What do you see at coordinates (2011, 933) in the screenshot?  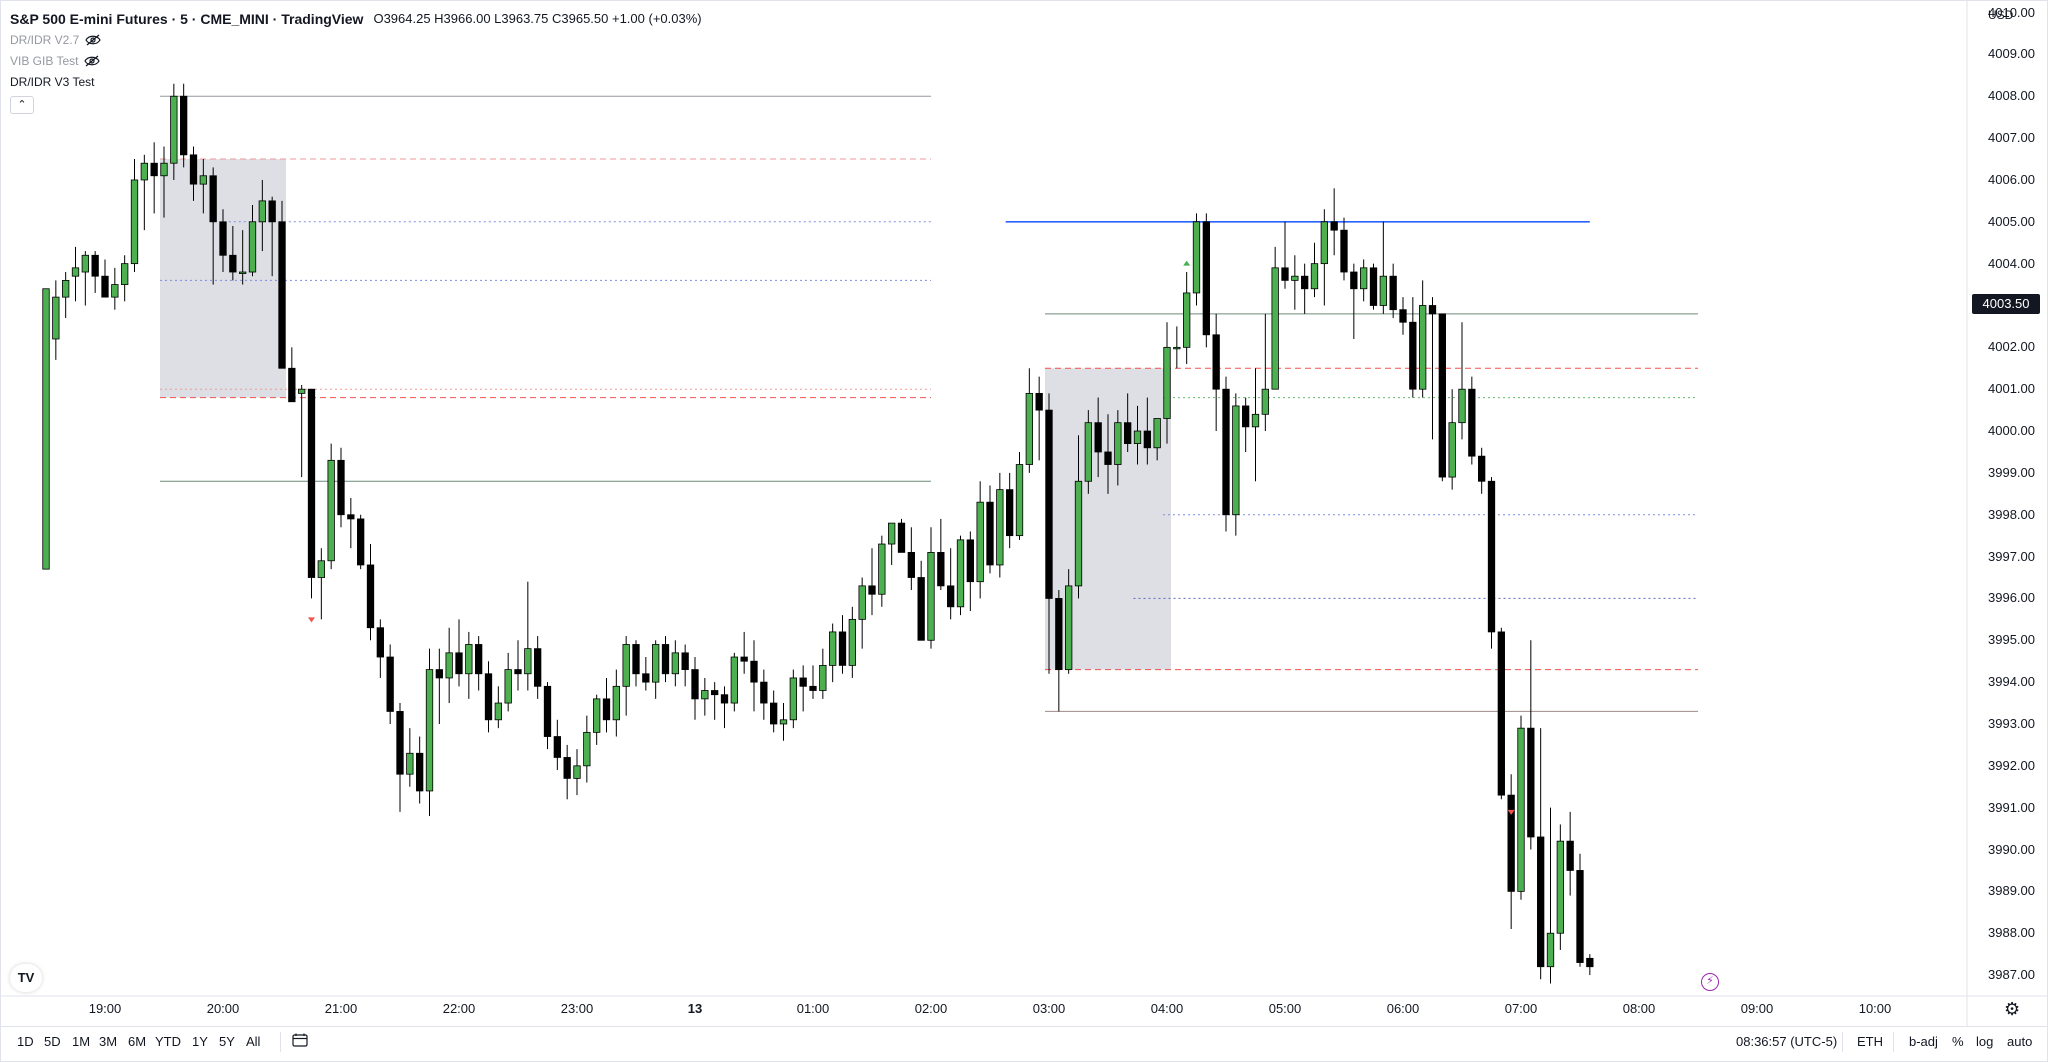 I see `price-tick-label: 3988.00` at bounding box center [2011, 933].